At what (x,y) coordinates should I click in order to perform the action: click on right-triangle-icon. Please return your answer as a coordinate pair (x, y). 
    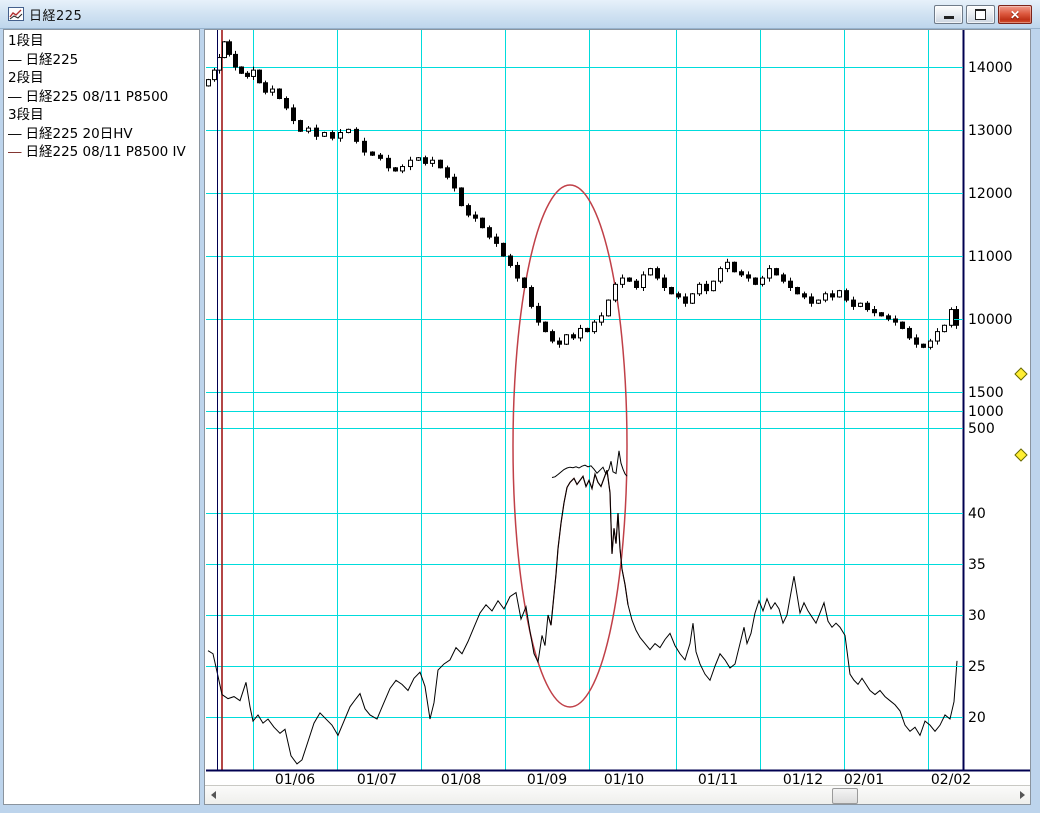
    Looking at the image, I should click on (1022, 795).